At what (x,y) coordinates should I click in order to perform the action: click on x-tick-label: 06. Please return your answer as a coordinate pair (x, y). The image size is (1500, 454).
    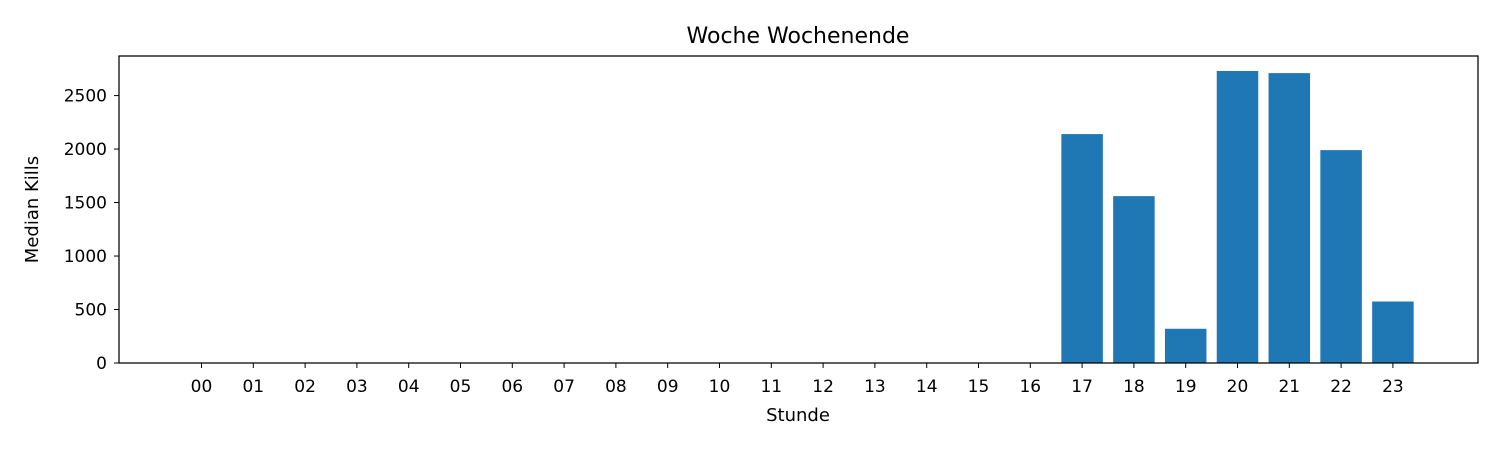
    Looking at the image, I should click on (512, 387).